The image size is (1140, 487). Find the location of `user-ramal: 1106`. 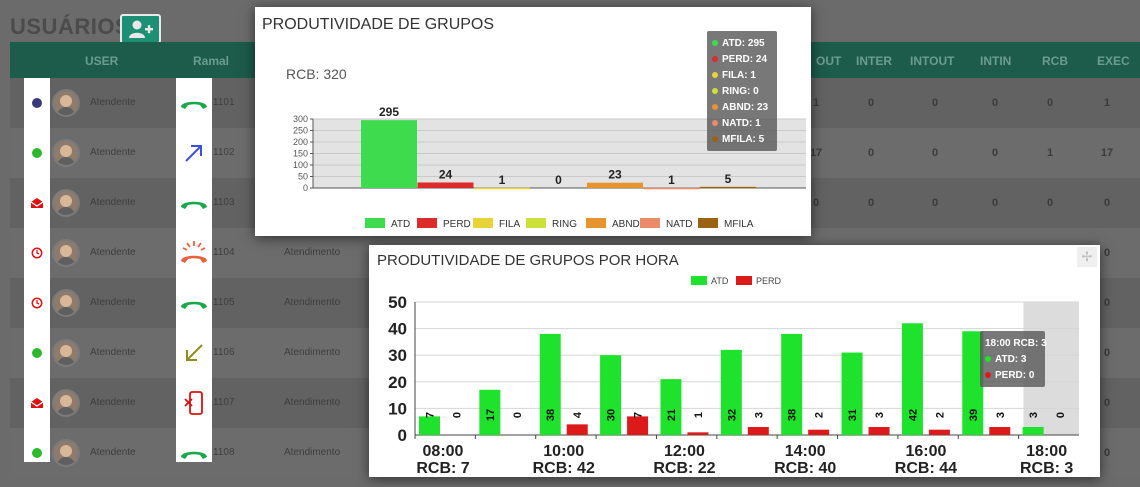

user-ramal: 1106 is located at coordinates (224, 352).